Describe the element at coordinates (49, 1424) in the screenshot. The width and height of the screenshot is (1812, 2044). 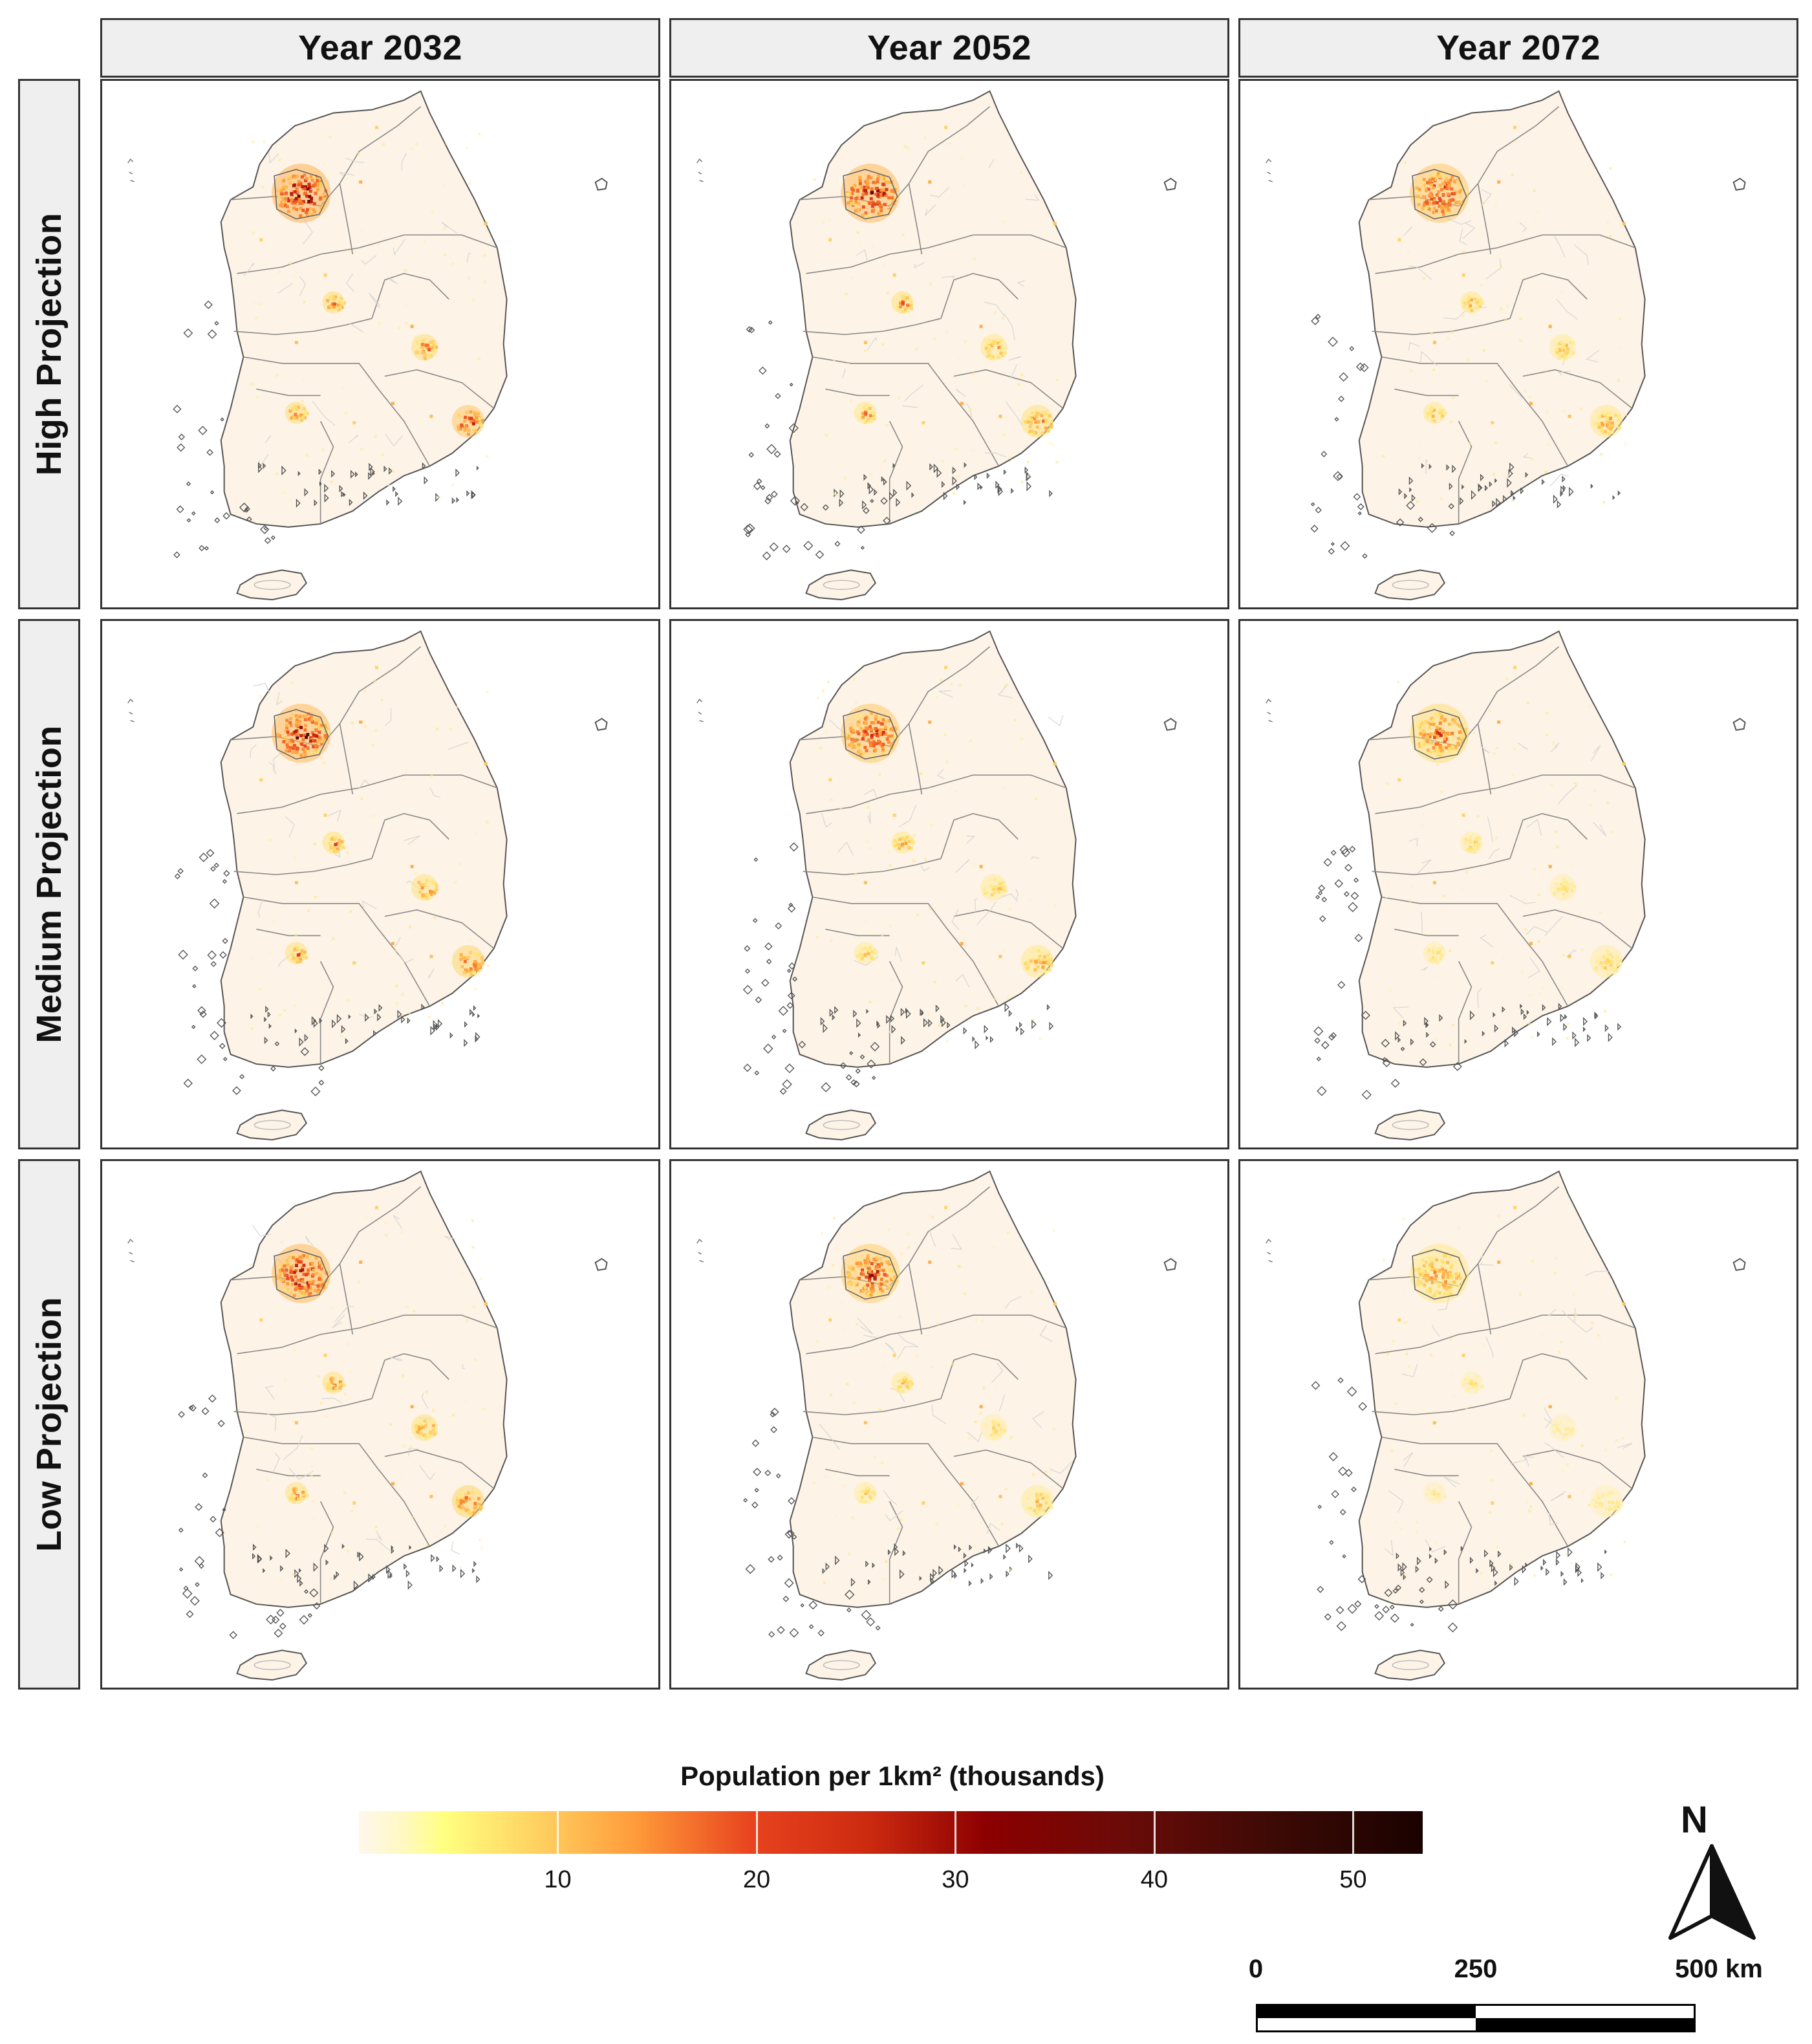
I see `row-header-low: Low Projection` at that location.